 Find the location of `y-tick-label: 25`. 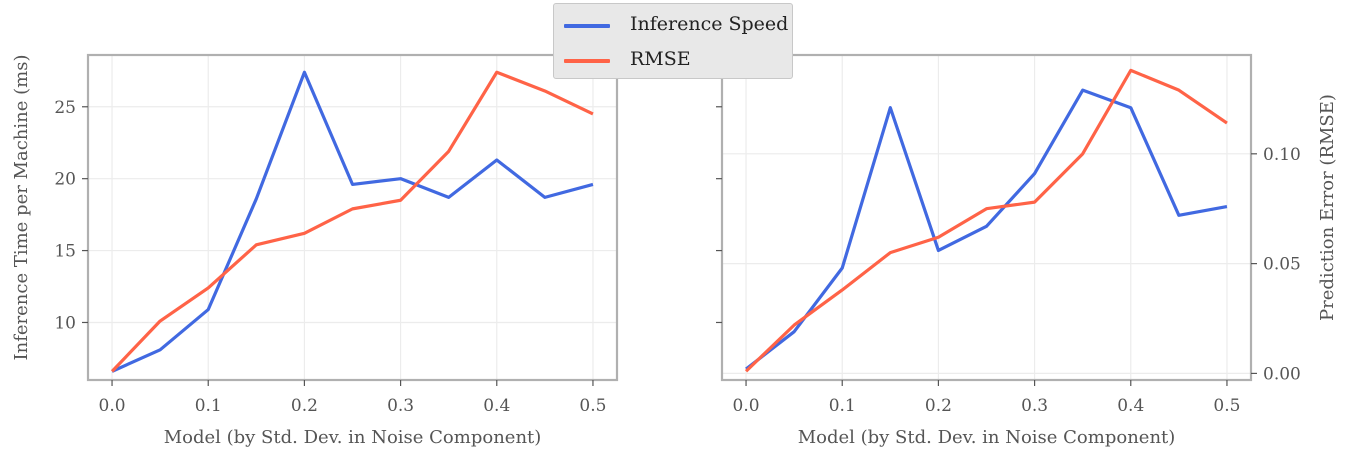

y-tick-label: 25 is located at coordinates (65, 108).